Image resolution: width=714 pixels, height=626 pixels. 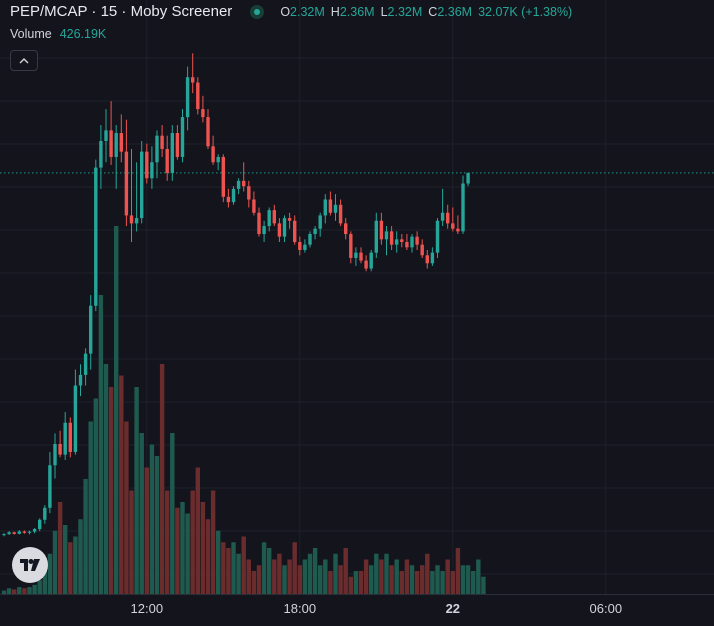 What do you see at coordinates (453, 608) in the screenshot?
I see `time-tick-label: 22` at bounding box center [453, 608].